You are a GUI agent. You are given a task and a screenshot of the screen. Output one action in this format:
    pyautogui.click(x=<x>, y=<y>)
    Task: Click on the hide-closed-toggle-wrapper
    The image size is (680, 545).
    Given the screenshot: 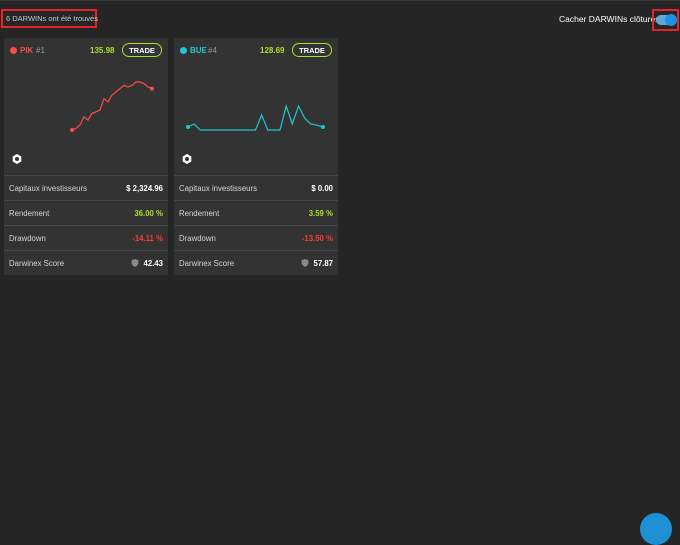 What is the action you would take?
    pyautogui.click(x=665, y=20)
    